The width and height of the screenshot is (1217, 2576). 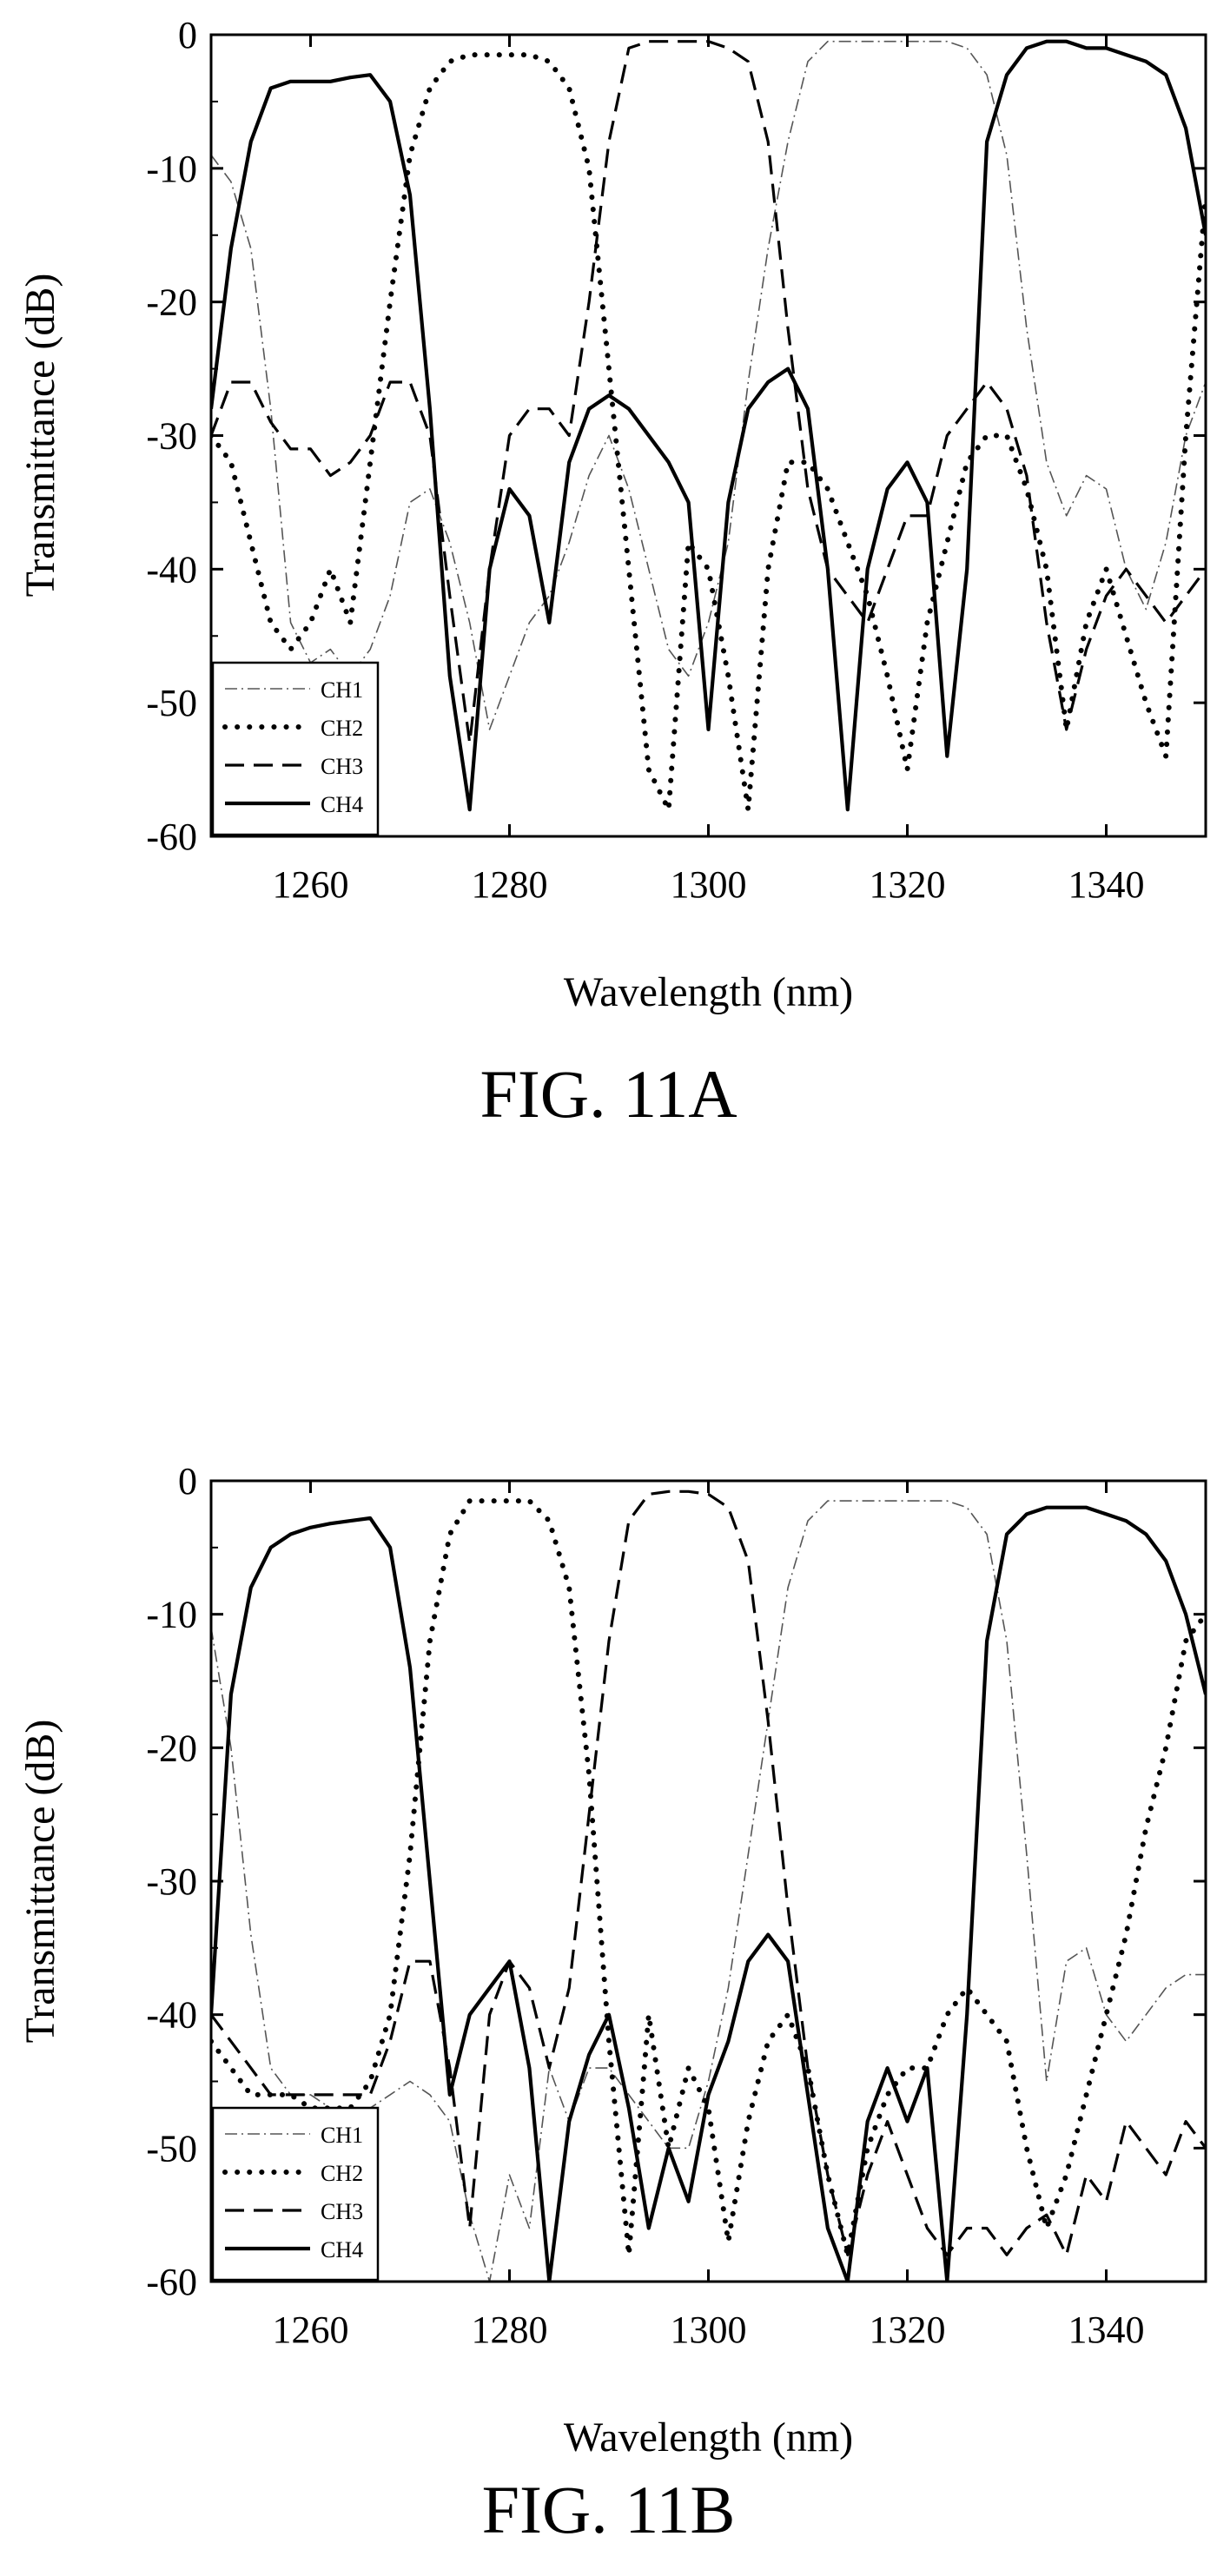 I want to click on figure-caption-11b: FIG. 11B, so click(x=609, y=2510).